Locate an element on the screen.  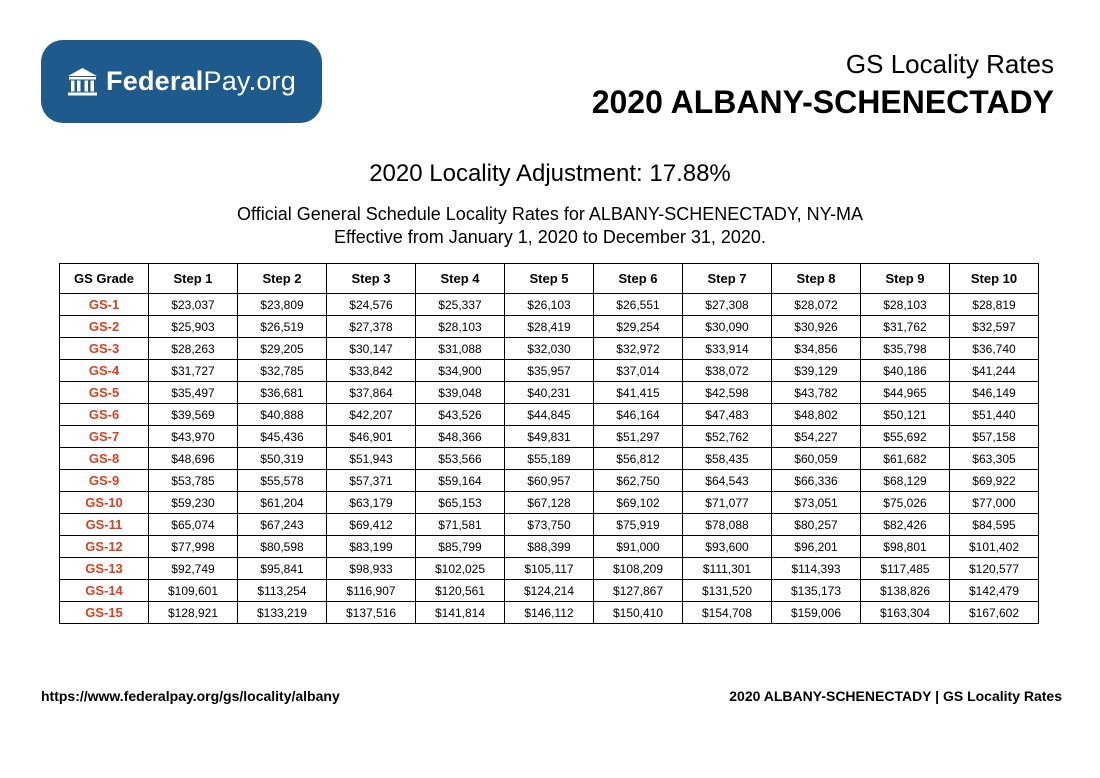
grade-cell: GS-11 is located at coordinates (104, 524).